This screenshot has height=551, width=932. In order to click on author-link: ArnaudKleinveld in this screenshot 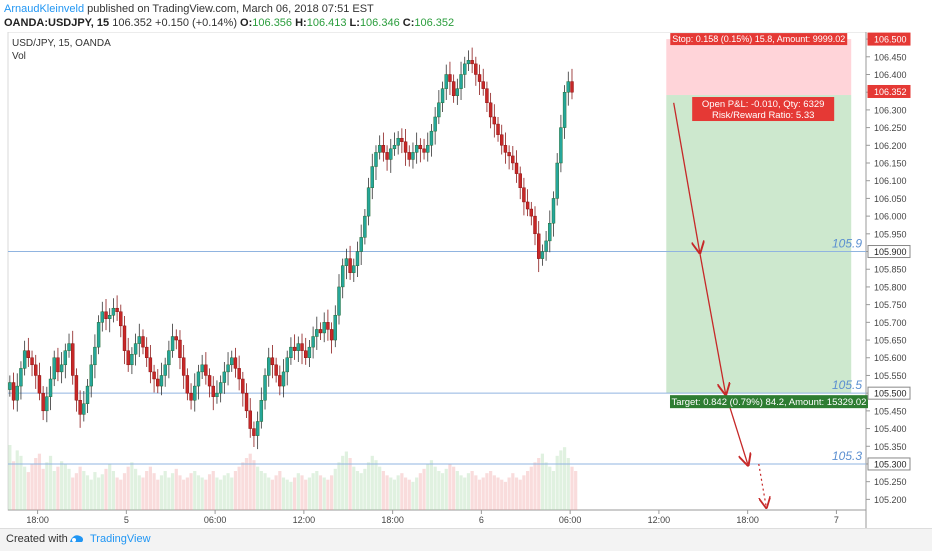, I will do `click(44, 9)`.